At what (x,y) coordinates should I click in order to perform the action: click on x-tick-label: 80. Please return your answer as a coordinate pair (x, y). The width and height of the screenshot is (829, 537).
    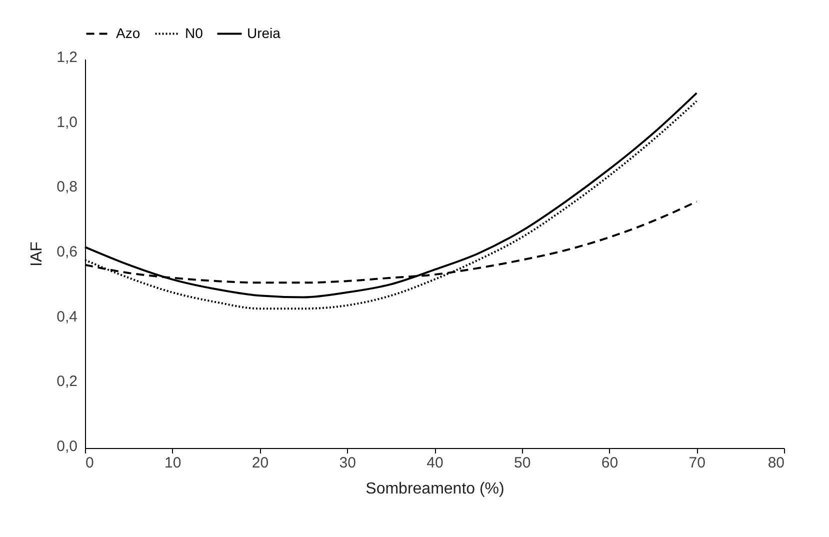
    Looking at the image, I should click on (776, 463).